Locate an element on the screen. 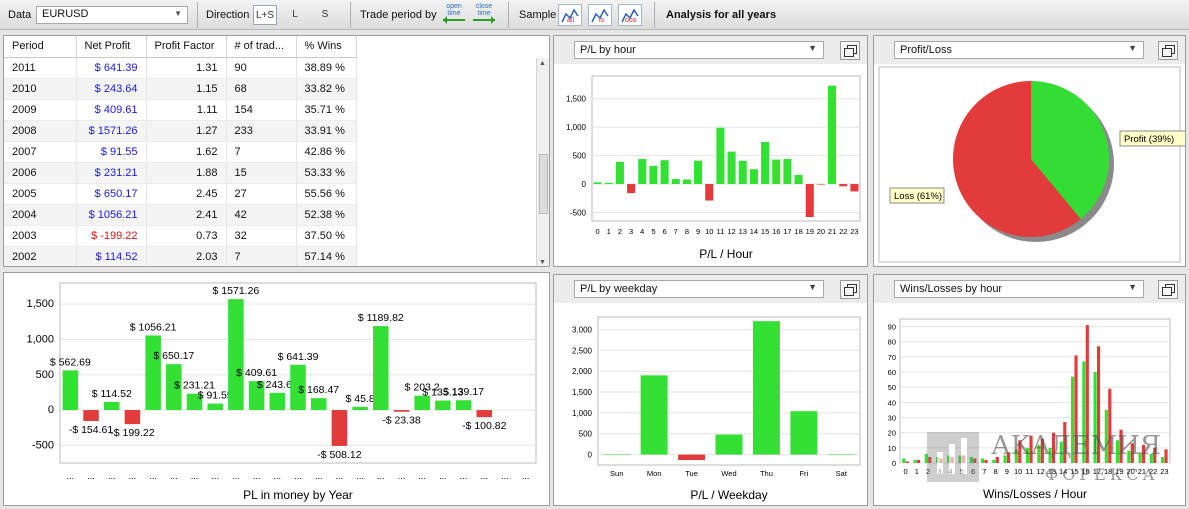  profit-loss-pie-chart: Profit (39%) Loss (61%) is located at coordinates (1031, 164).